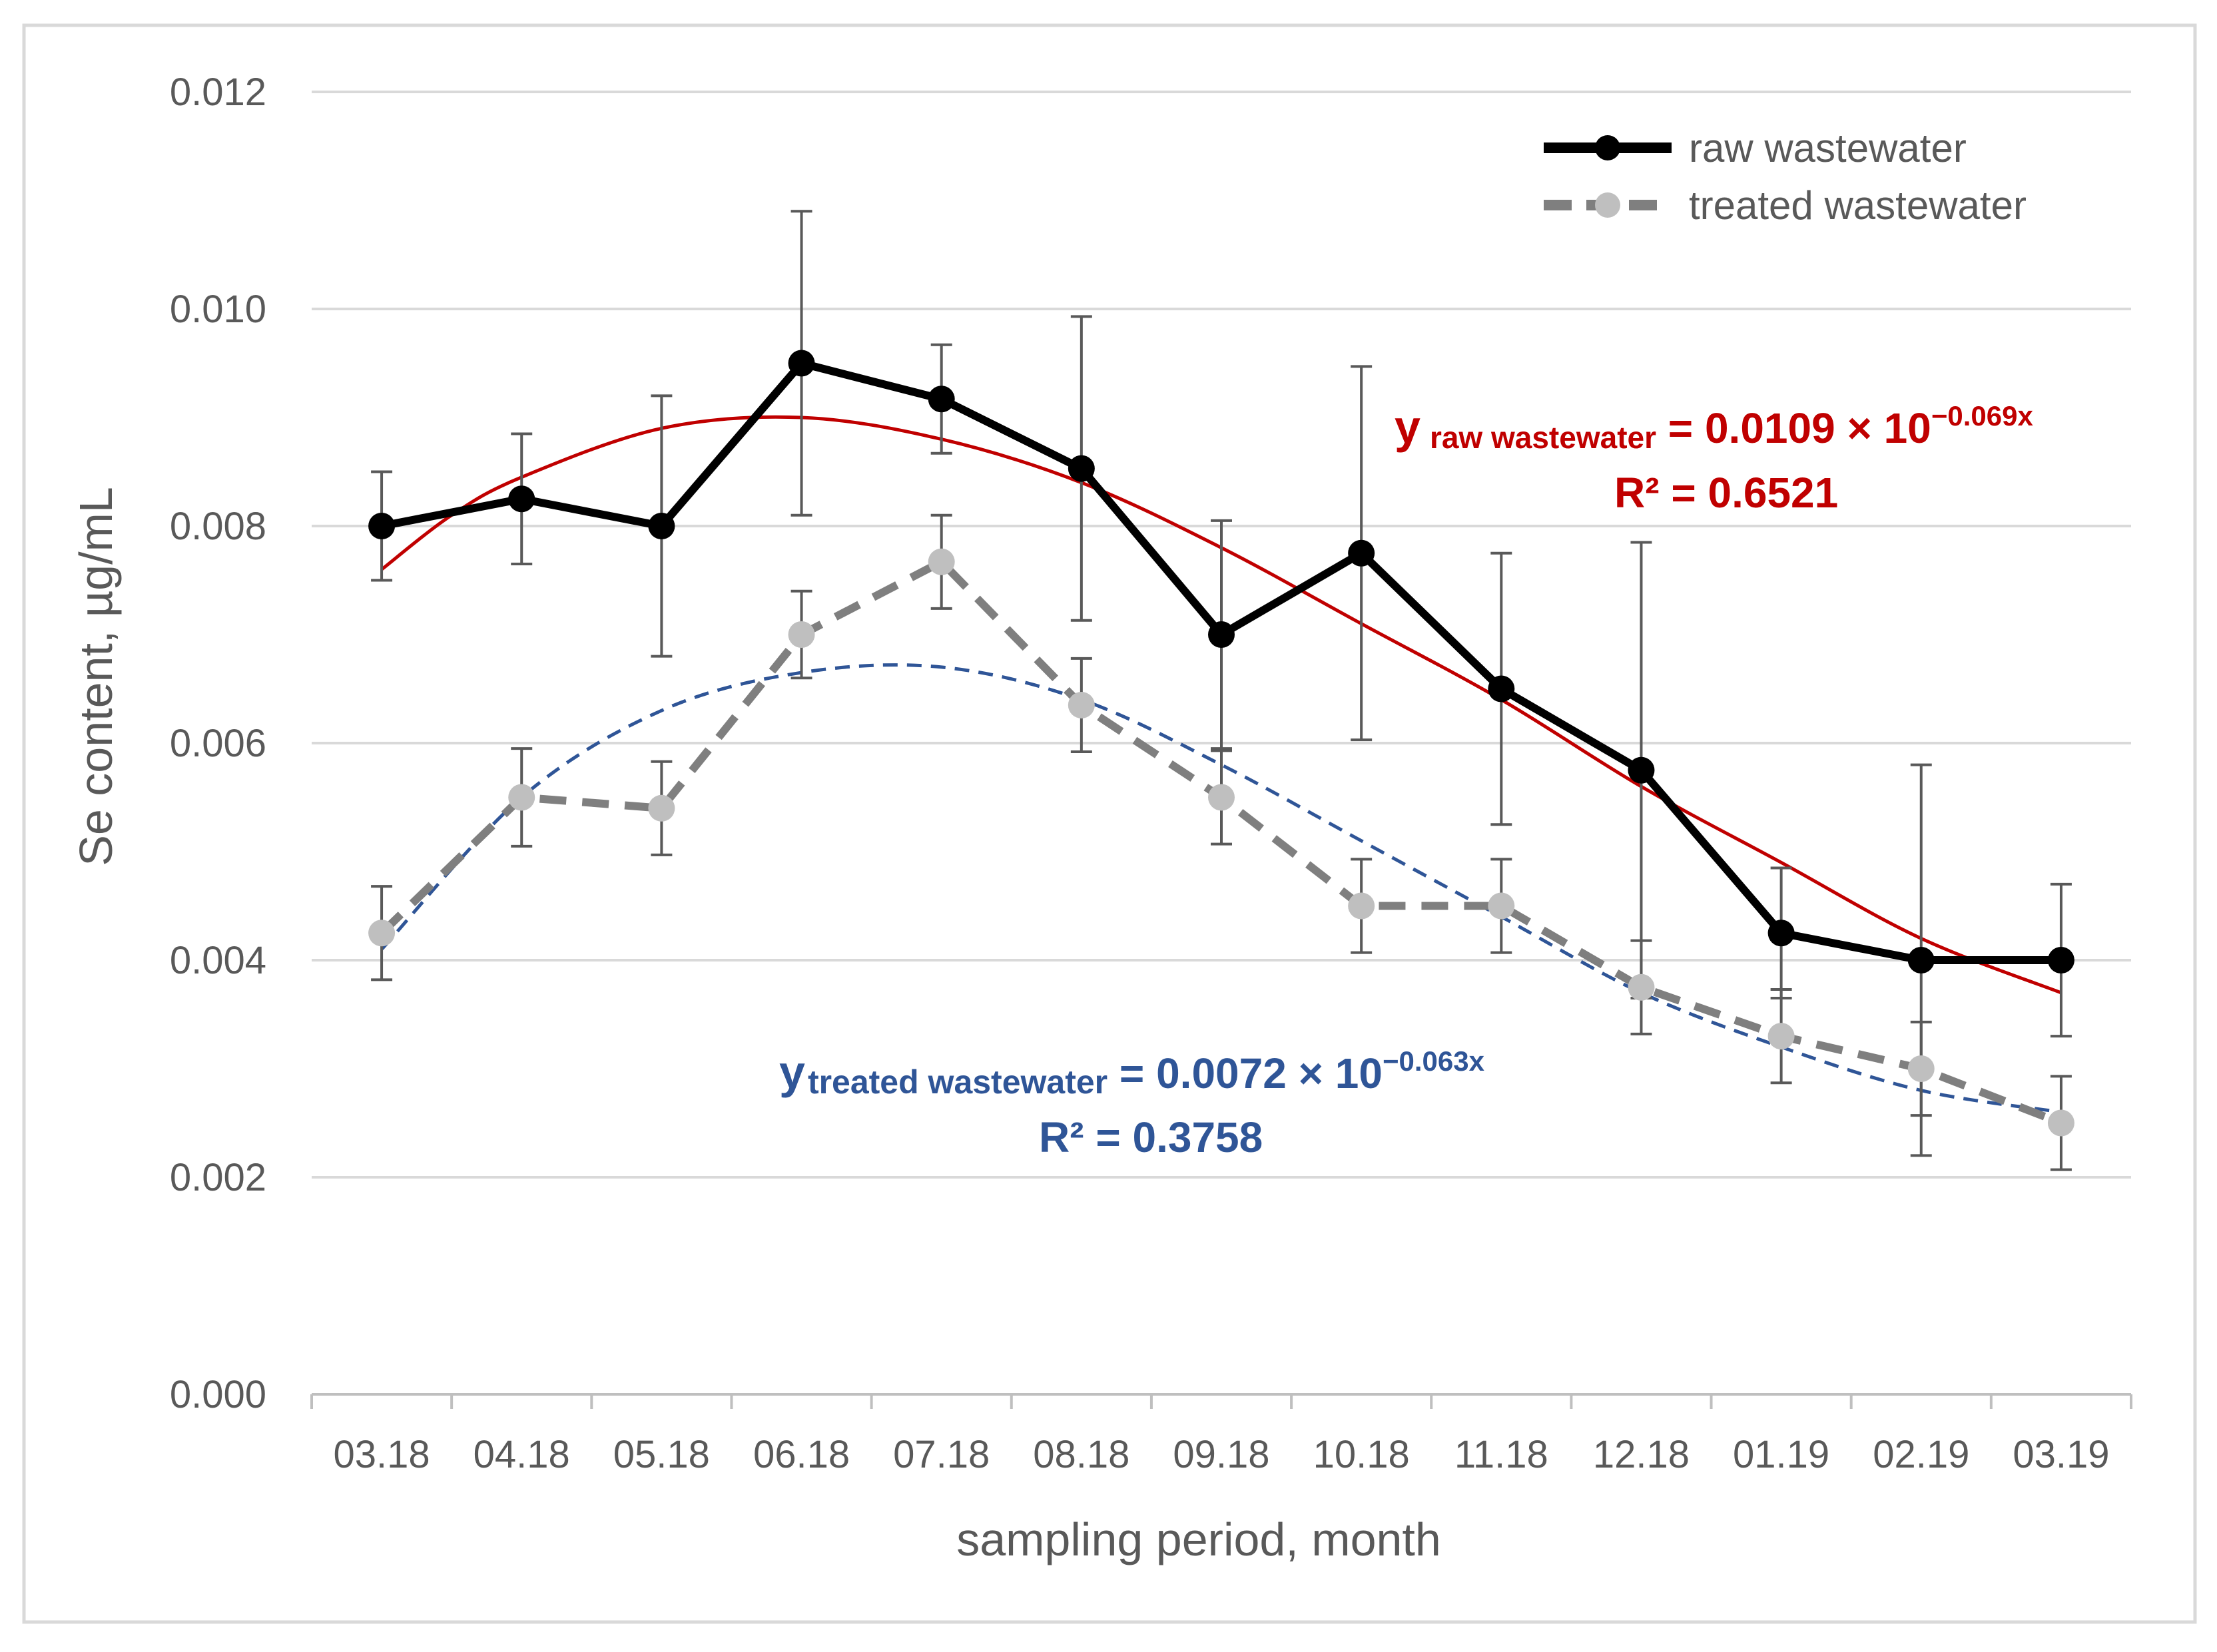 The width and height of the screenshot is (2217, 1652). Describe the element at coordinates (1434, 1061) in the screenshot. I see `treated-eq-exp: −0.063x` at that location.